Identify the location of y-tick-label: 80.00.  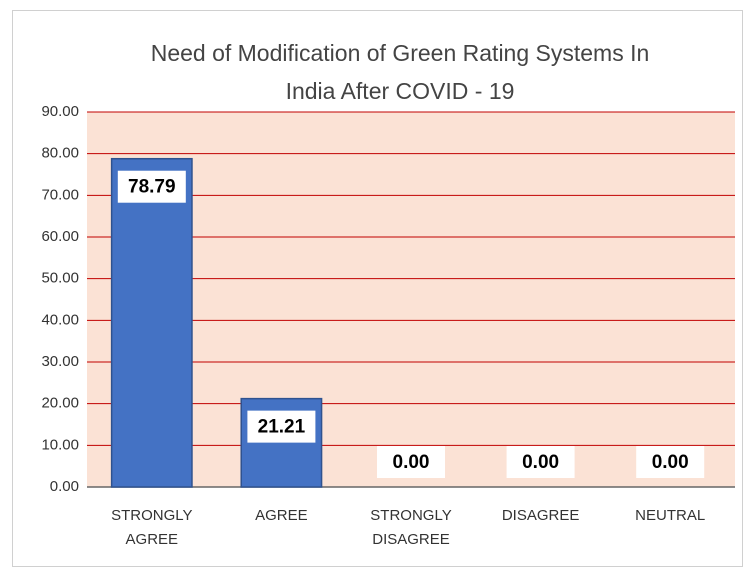
(60, 153).